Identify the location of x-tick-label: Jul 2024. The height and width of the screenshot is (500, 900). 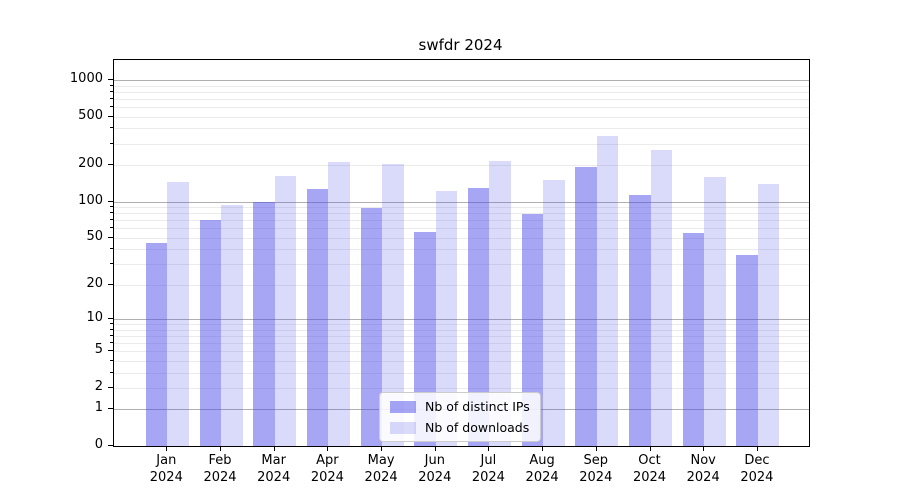
(488, 469).